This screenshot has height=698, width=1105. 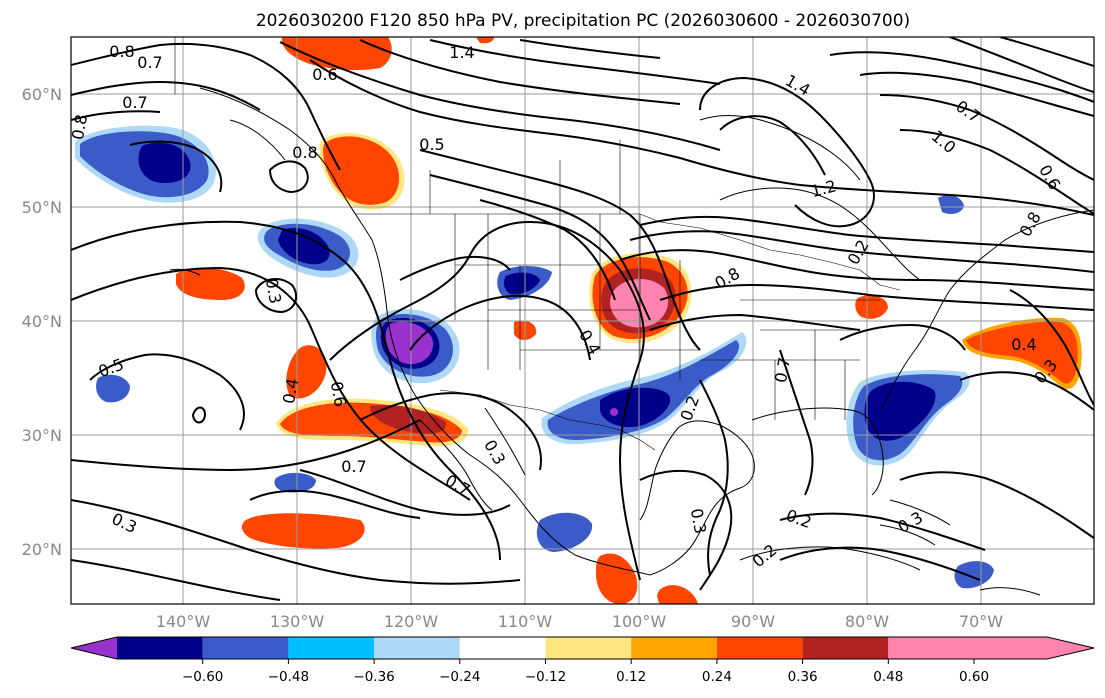 What do you see at coordinates (431, 144) in the screenshot?
I see `contour-label: 0.5` at bounding box center [431, 144].